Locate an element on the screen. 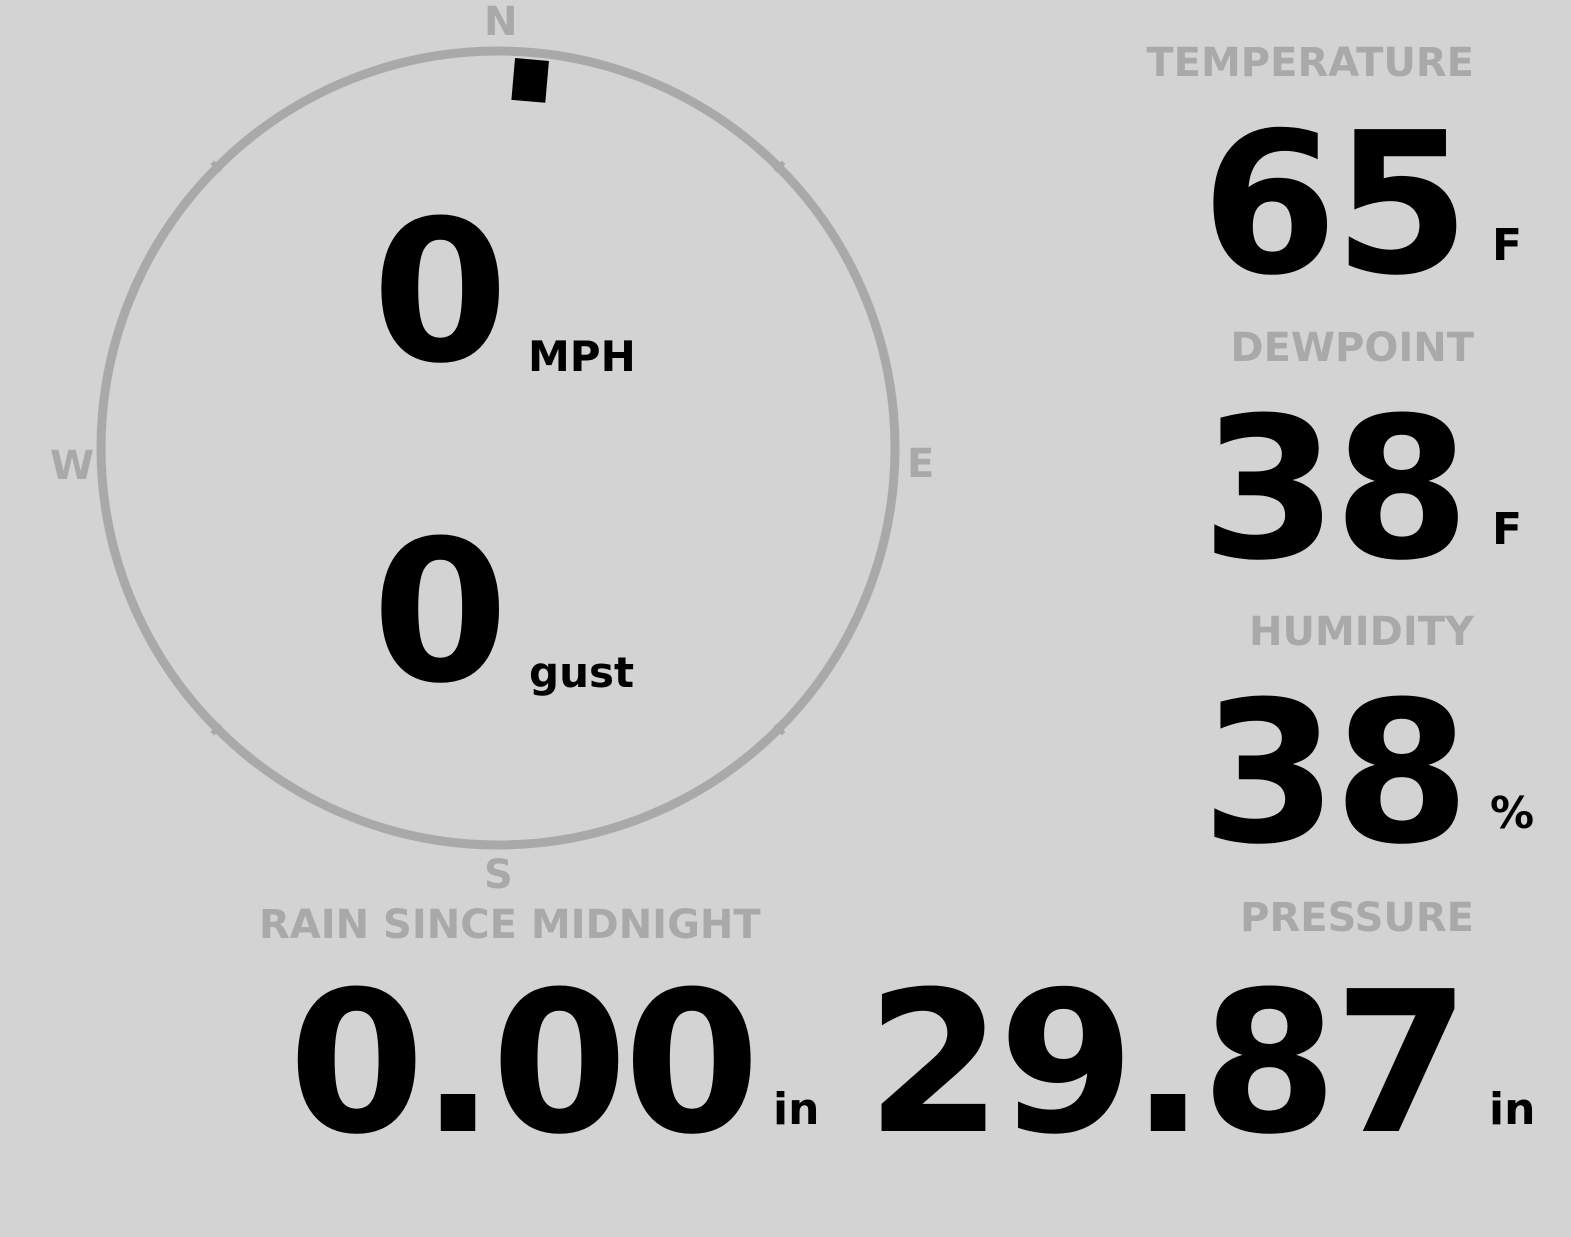  compass-west-label: W is located at coordinates (72, 466).